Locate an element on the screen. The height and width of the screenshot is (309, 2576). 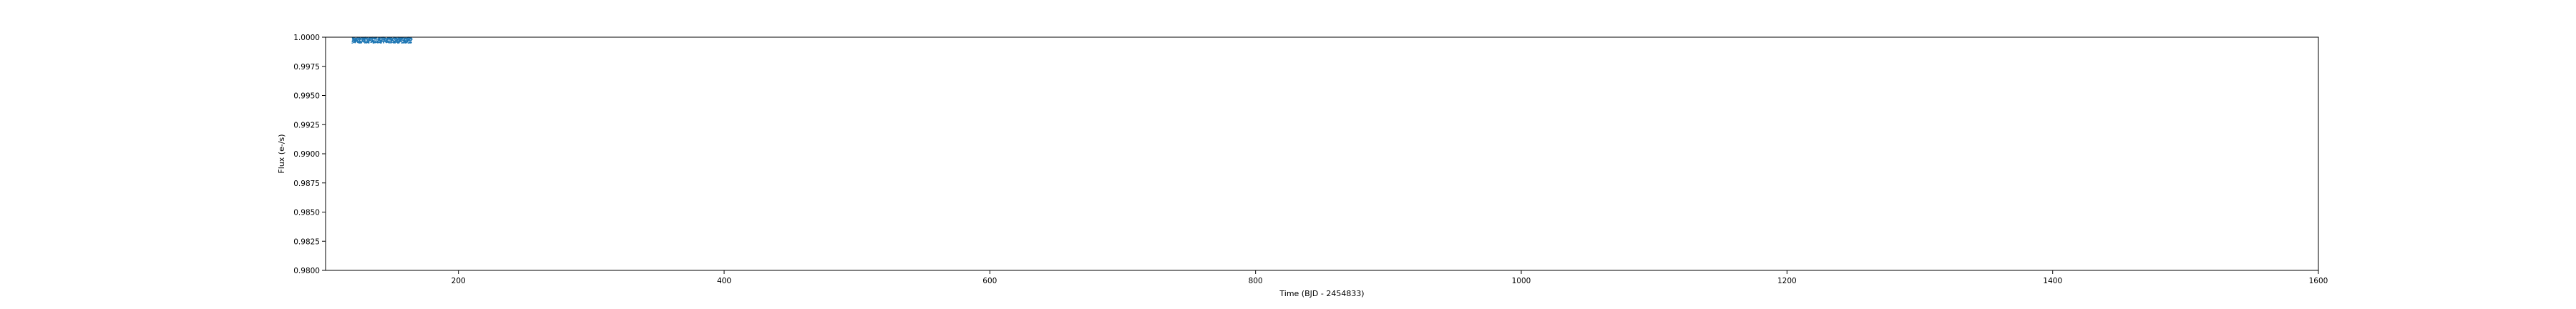
x-tick-label: 600 is located at coordinates (989, 281).